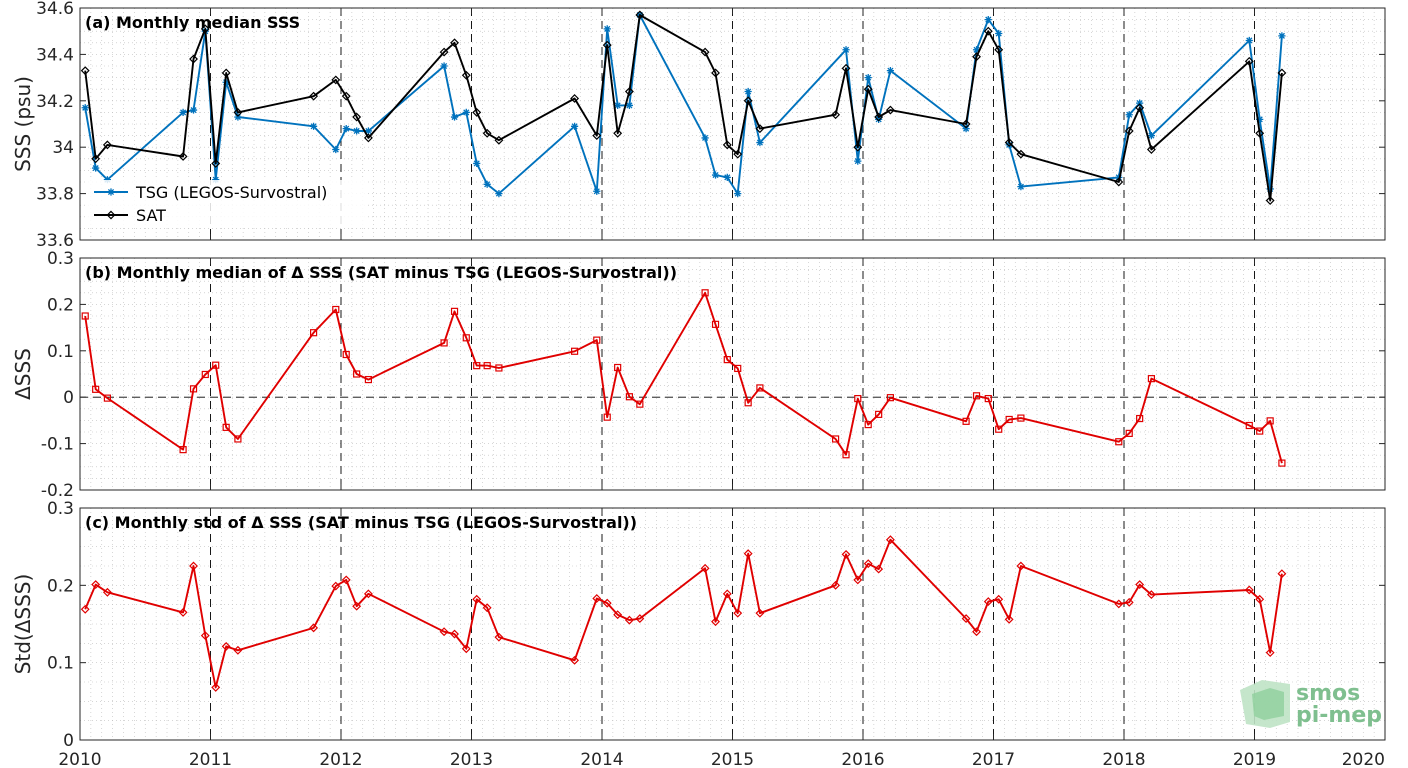 This screenshot has width=1408, height=768. Describe the element at coordinates (57, 445) in the screenshot. I see `y-tick-label: -0.1` at that location.